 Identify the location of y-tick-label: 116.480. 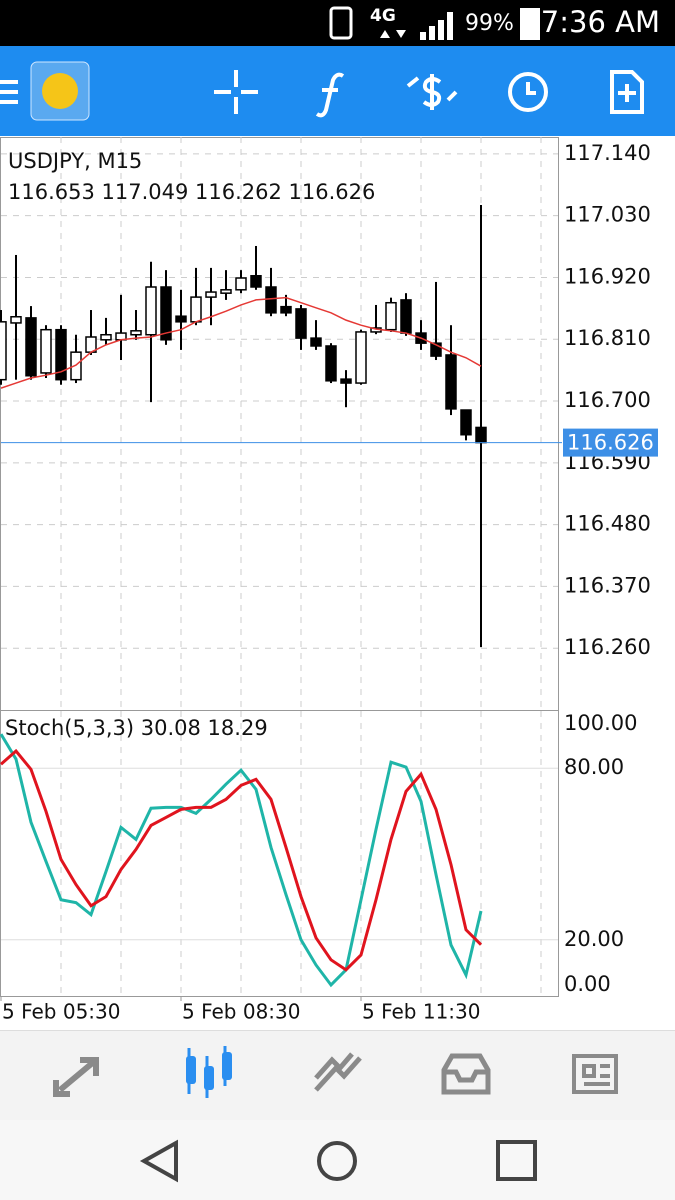
(607, 524).